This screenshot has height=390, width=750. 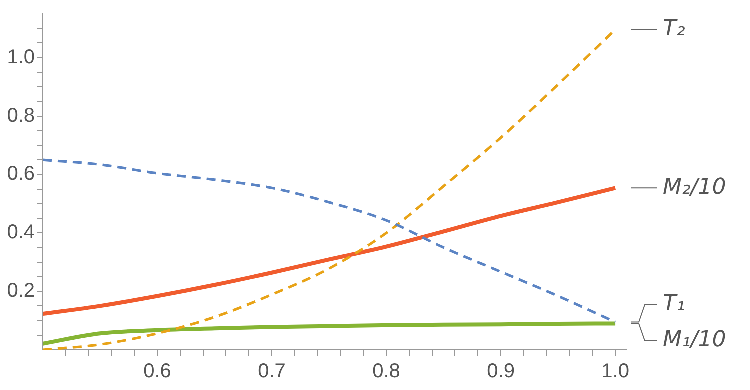 I want to click on text: T₁, so click(x=674, y=304).